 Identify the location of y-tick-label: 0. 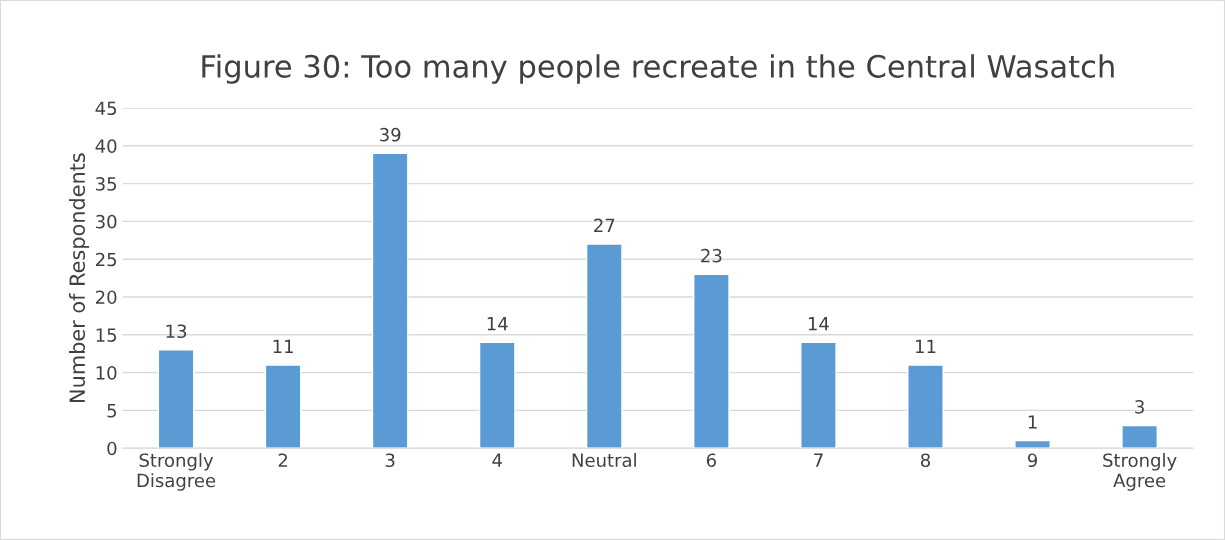
(112, 448).